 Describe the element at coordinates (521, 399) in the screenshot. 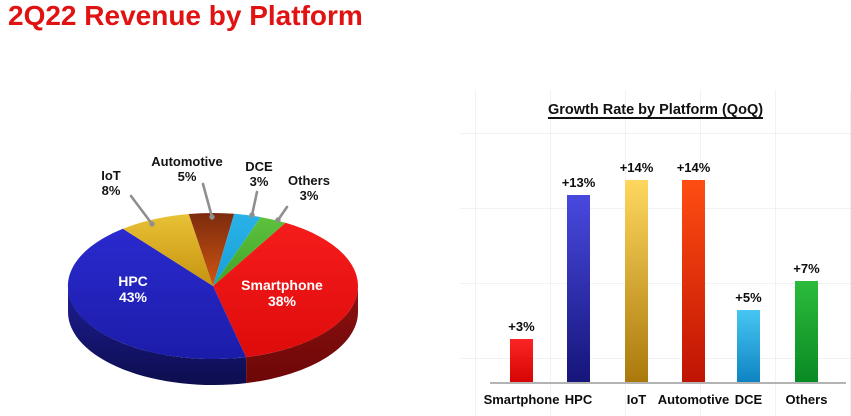

I see `bar-category-label-smartphone: Smartphone` at that location.